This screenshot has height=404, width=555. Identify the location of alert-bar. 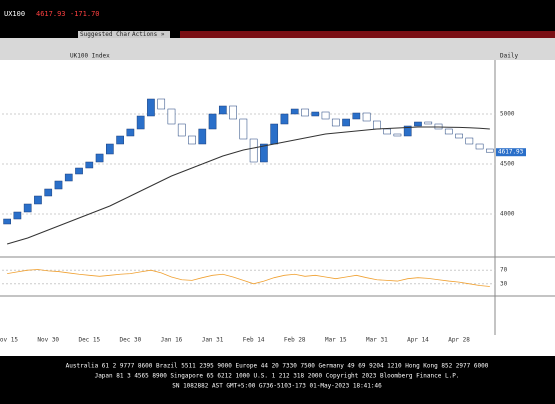
(367, 34).